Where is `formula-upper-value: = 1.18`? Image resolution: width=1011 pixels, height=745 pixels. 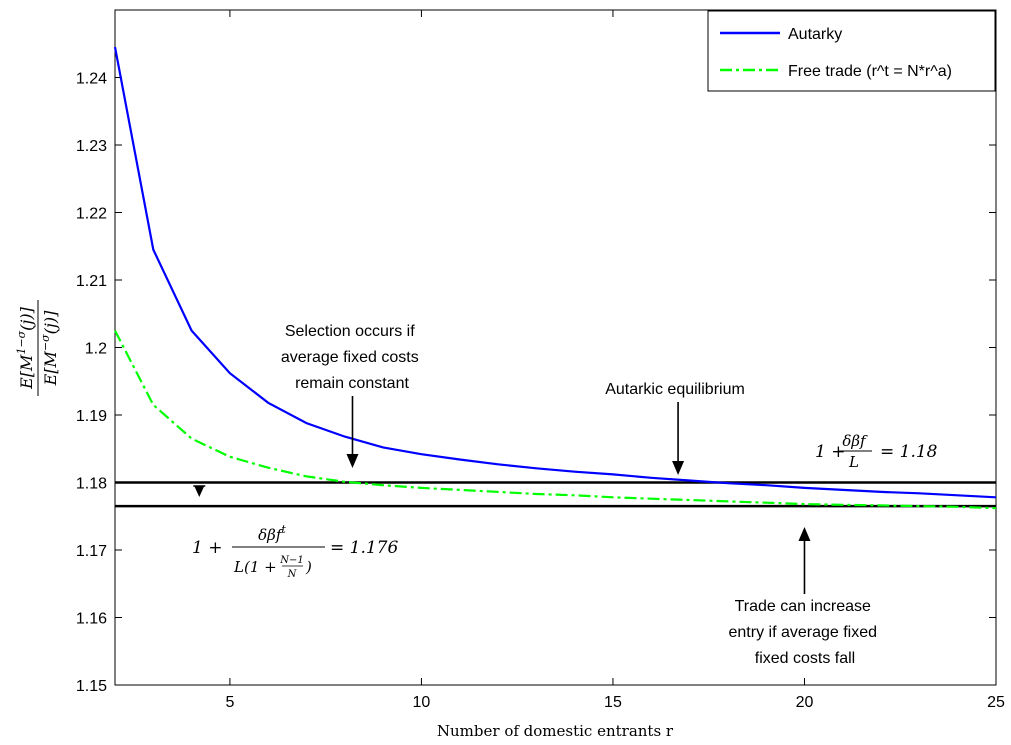
formula-upper-value: = 1.18 is located at coordinates (909, 452).